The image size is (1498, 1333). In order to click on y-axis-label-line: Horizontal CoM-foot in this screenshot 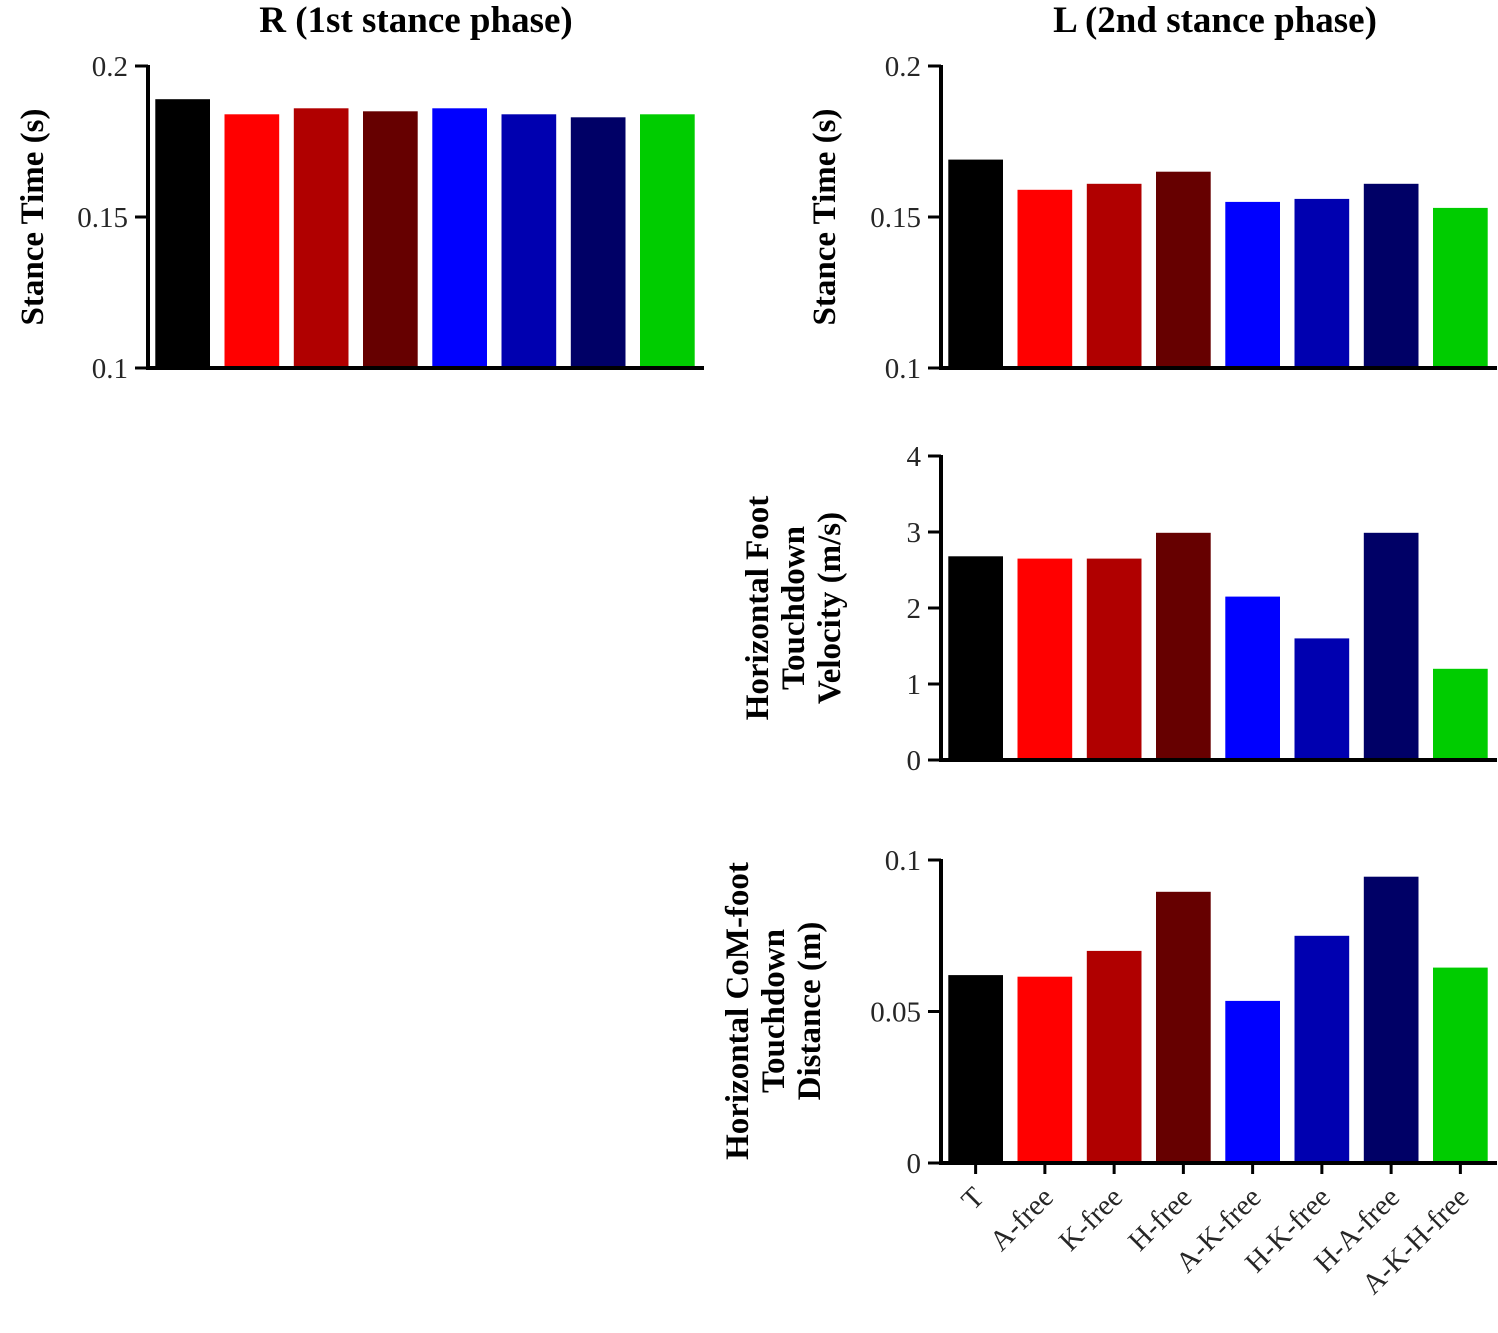, I will do `click(738, 1011)`.